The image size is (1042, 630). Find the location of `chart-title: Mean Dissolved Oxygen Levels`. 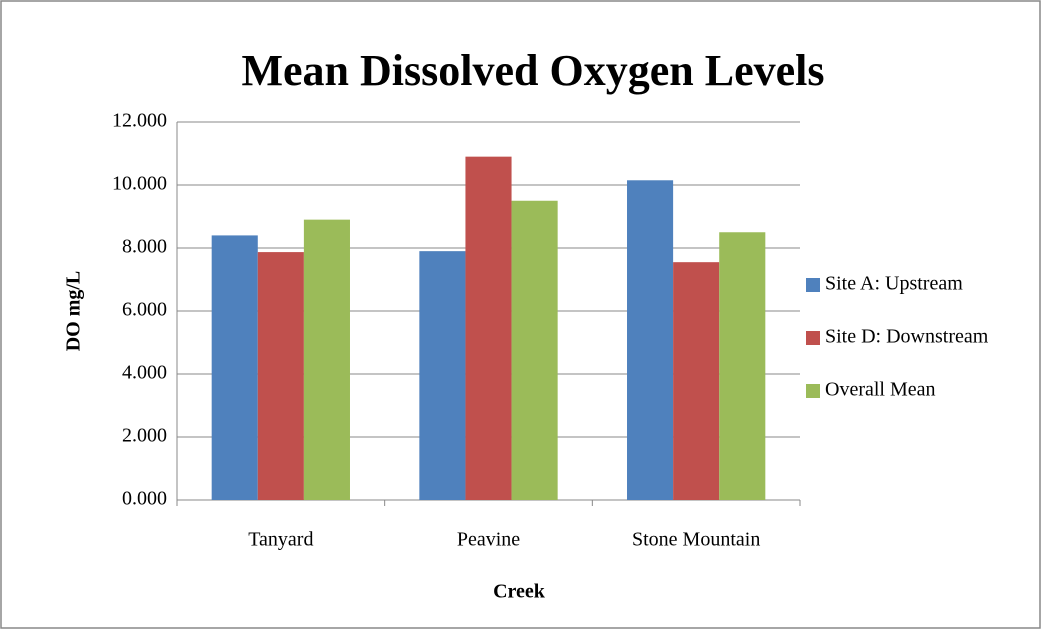

chart-title: Mean Dissolved Oxygen Levels is located at coordinates (533, 70).